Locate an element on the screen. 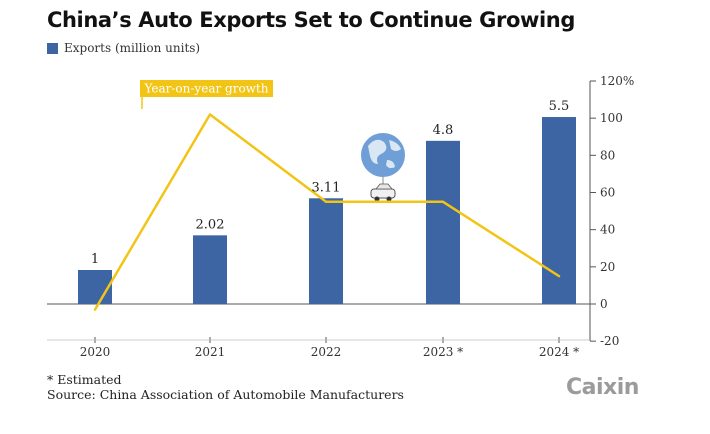 The image size is (710, 434). y-tick-label: 60 is located at coordinates (607, 193).